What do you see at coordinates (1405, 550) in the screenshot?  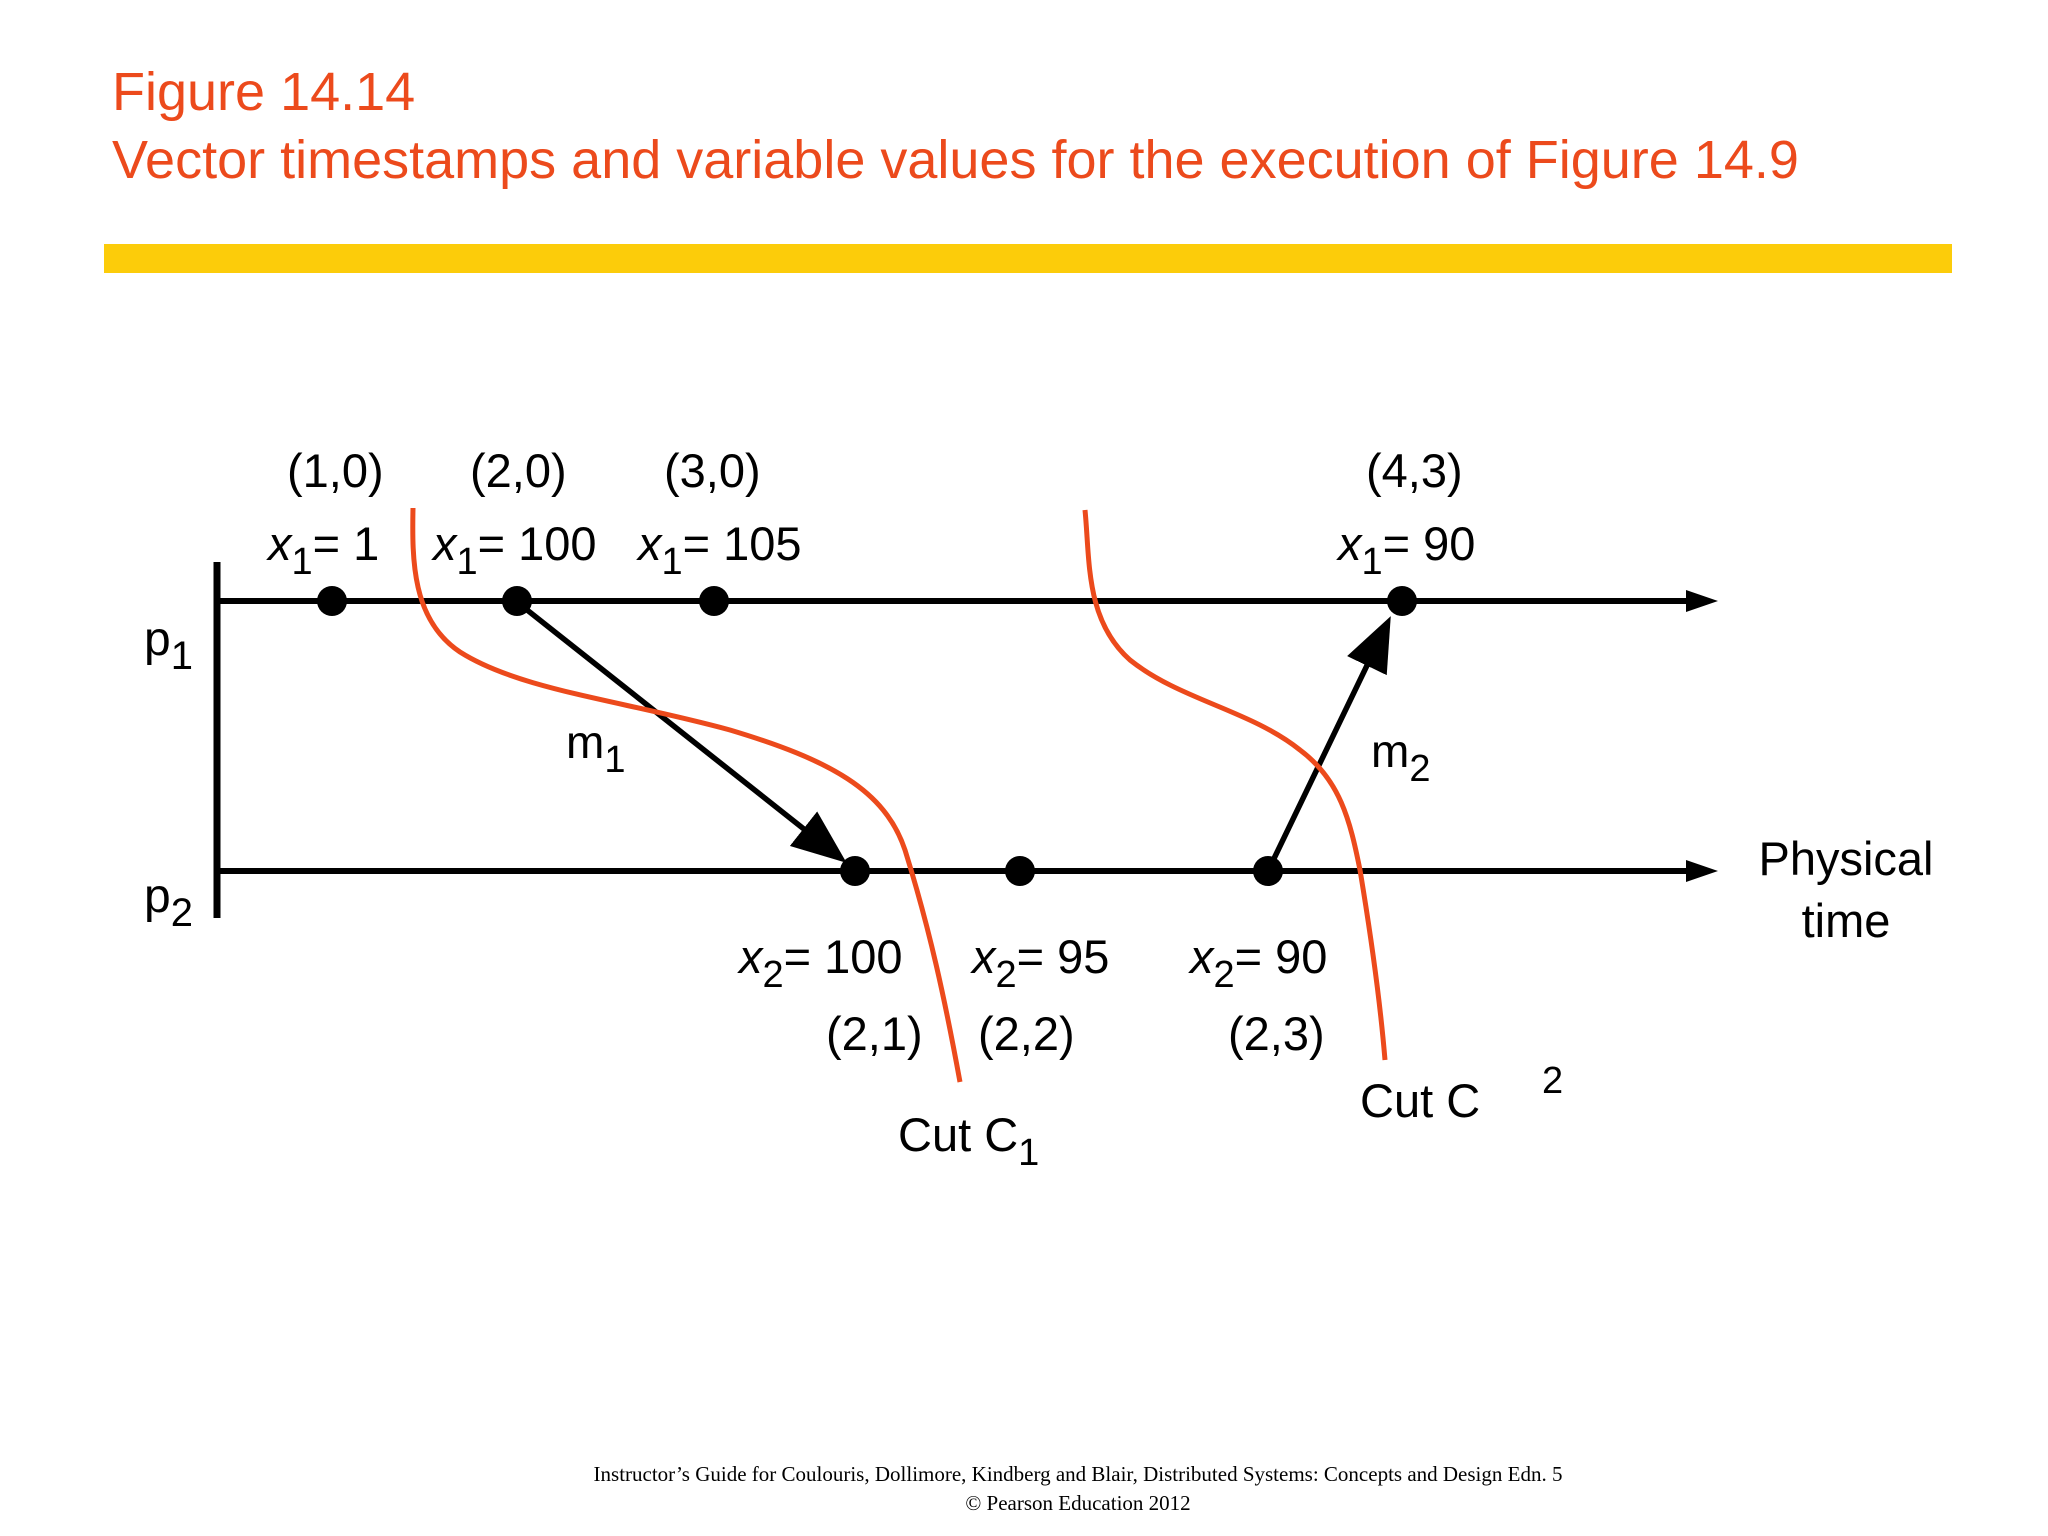 I see `p1-variable-value: x1= 90` at bounding box center [1405, 550].